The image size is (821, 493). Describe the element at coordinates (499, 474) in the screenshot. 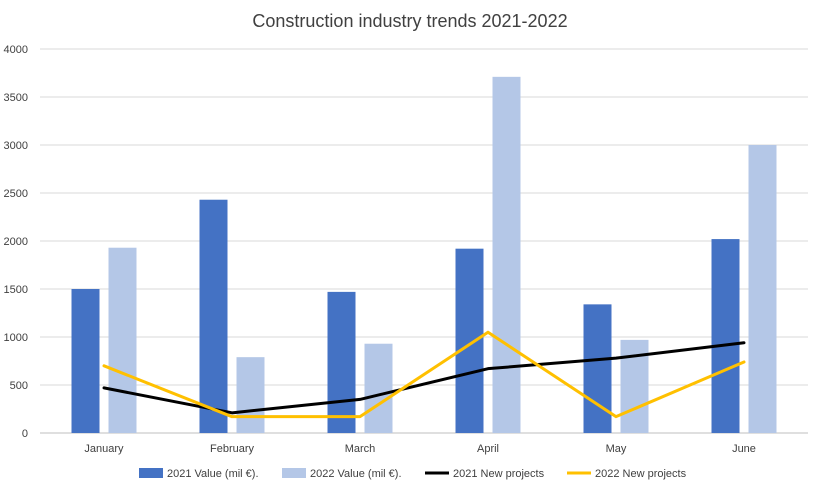

I see `legend-label: 2021 New projects` at that location.